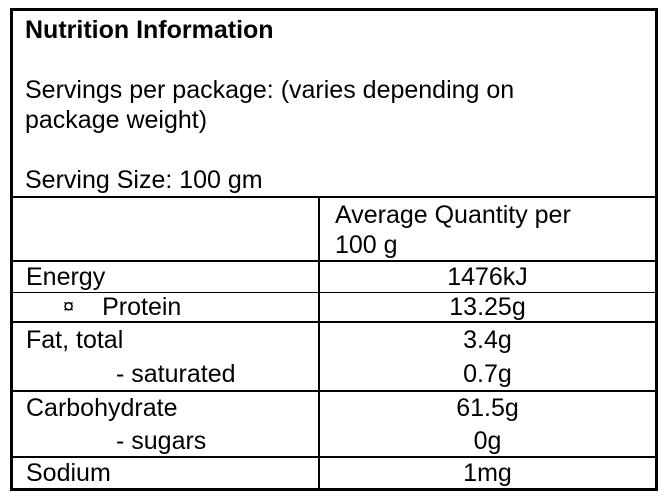 This screenshot has height=503, width=668. Describe the element at coordinates (487, 340) in the screenshot. I see `fat-total-value: 3.4g` at that location.